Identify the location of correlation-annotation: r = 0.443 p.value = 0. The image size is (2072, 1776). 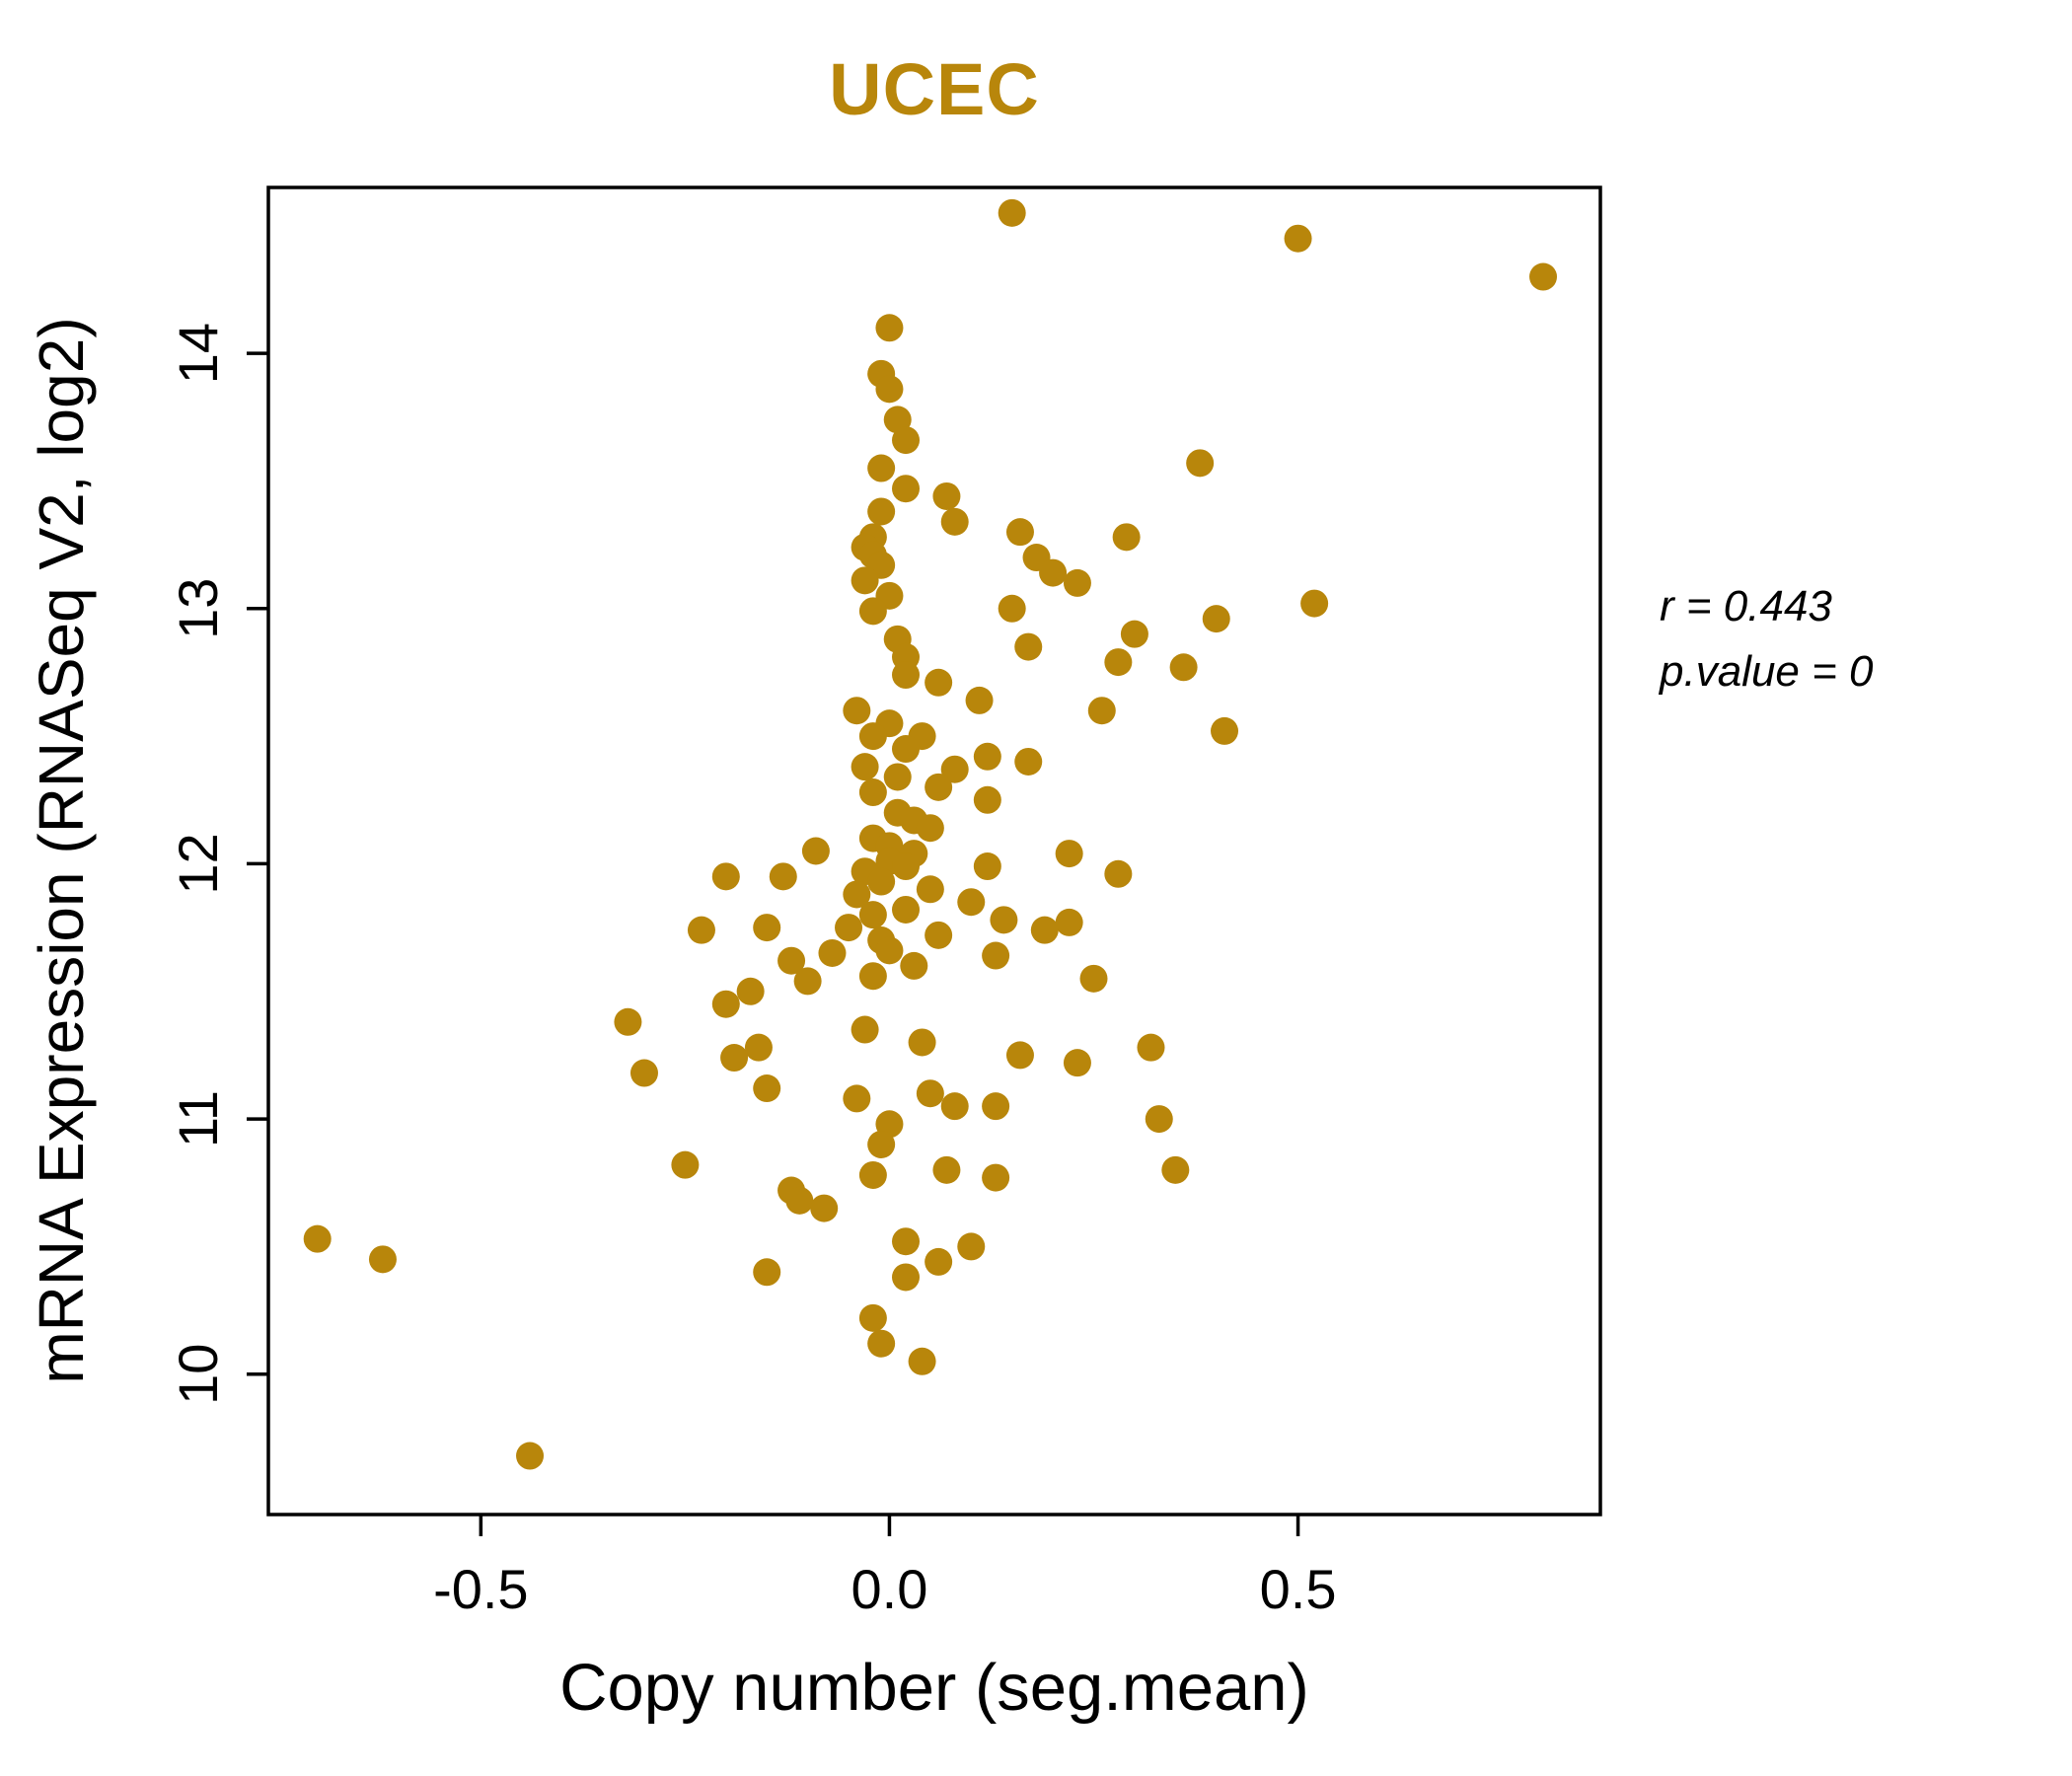
(1767, 639).